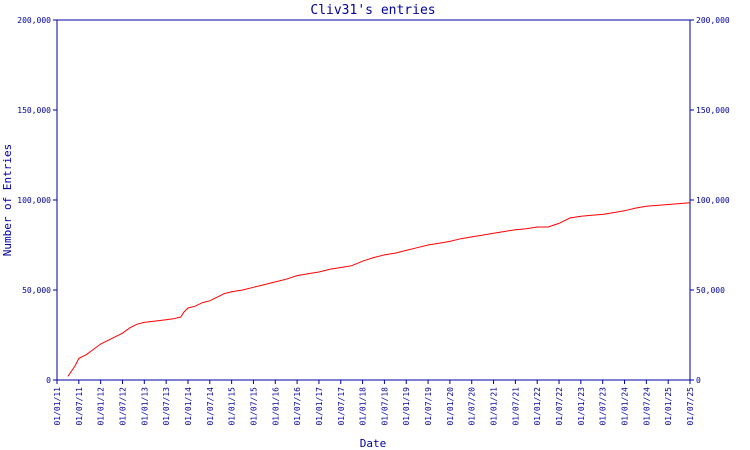 The image size is (750, 450). I want to click on x-tick-label: 01/01/16, so click(275, 406).